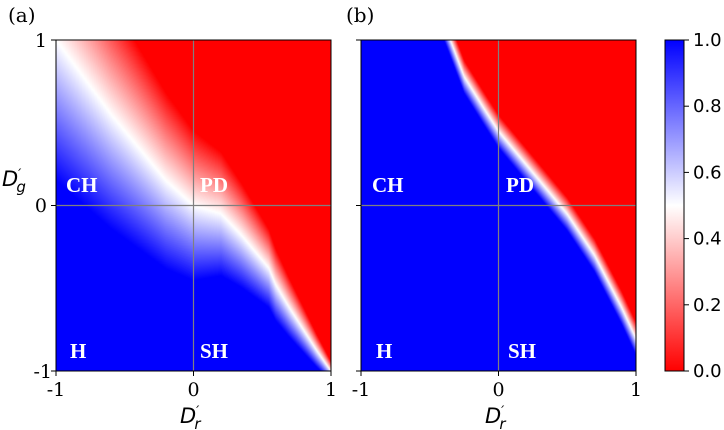 The image size is (724, 430). Describe the element at coordinates (190, 417) in the screenshot. I see `x-axis-label-a: D′ r` at that location.